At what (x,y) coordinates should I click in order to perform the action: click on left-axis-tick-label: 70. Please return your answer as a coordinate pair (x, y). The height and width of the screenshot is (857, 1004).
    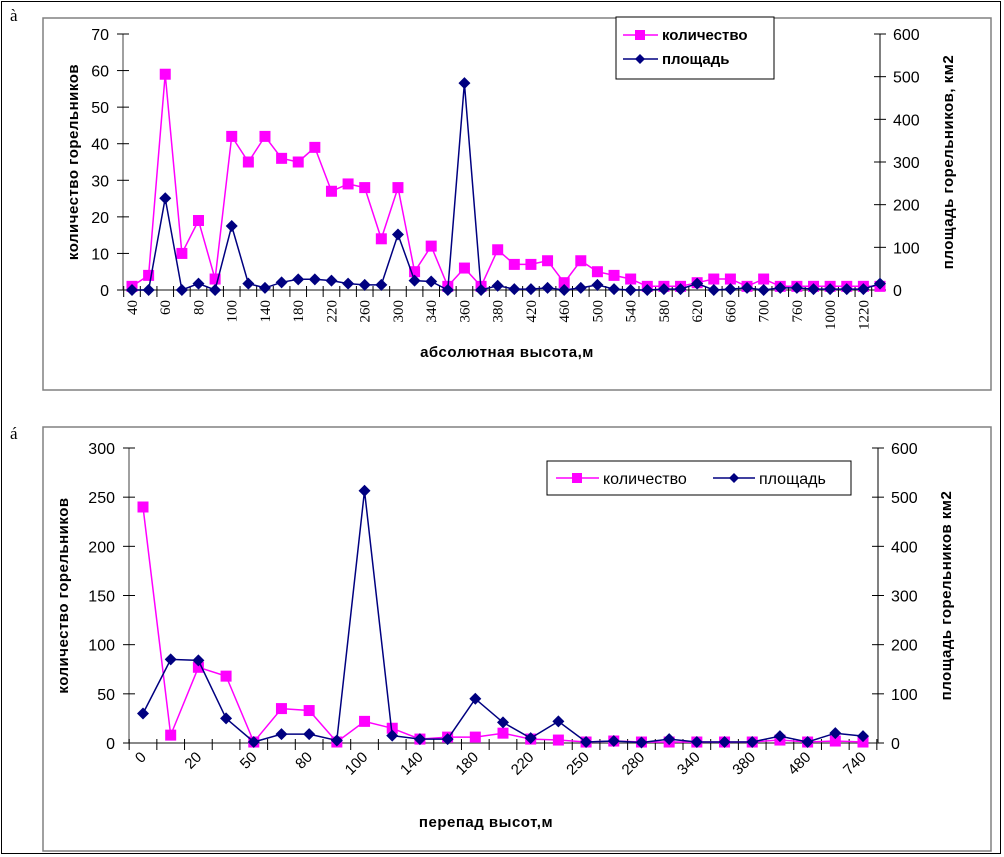
    Looking at the image, I should click on (100, 35).